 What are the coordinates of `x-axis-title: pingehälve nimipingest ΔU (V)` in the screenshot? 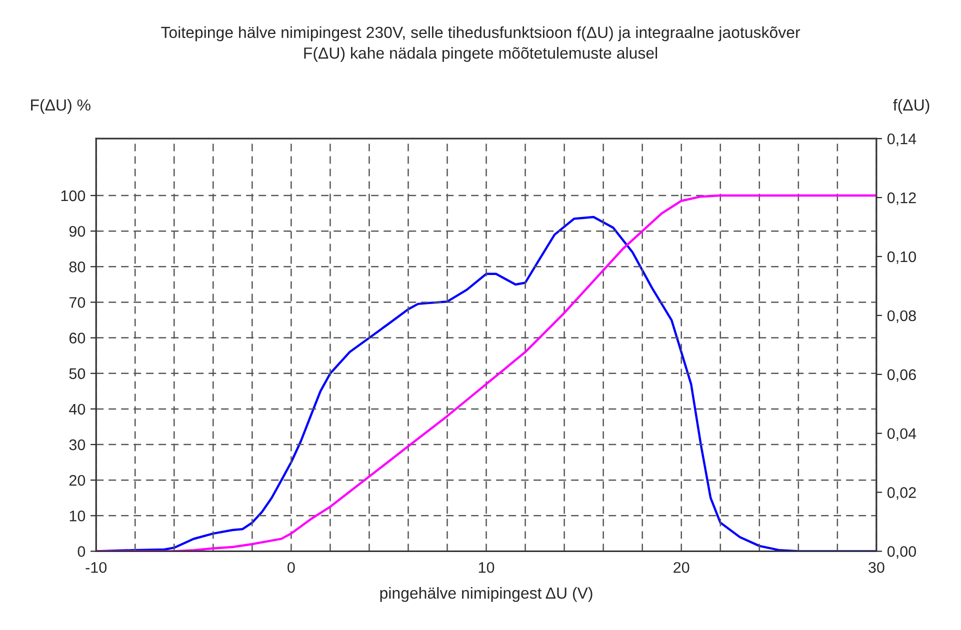 It's located at (486, 594).